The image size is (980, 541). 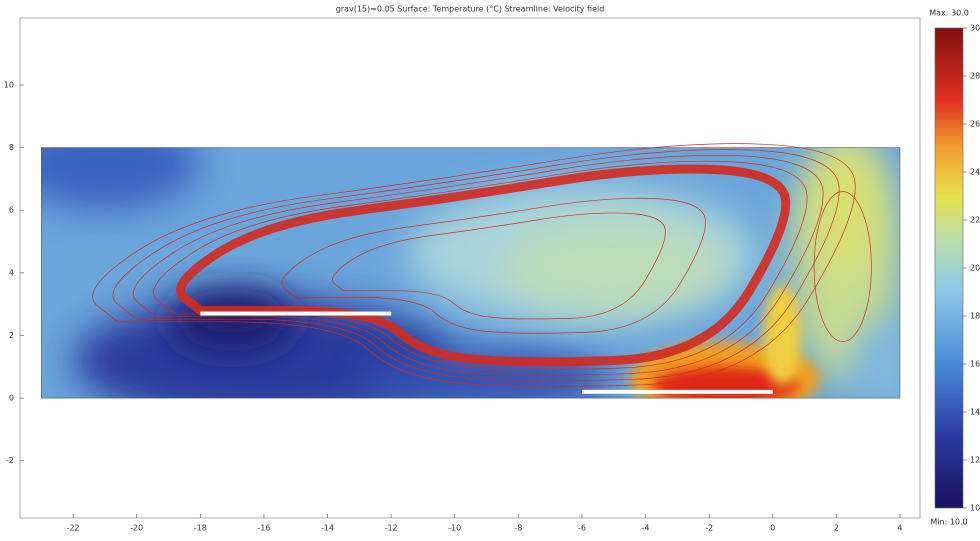 I want to click on y-tick-label: -2, so click(x=10, y=460).